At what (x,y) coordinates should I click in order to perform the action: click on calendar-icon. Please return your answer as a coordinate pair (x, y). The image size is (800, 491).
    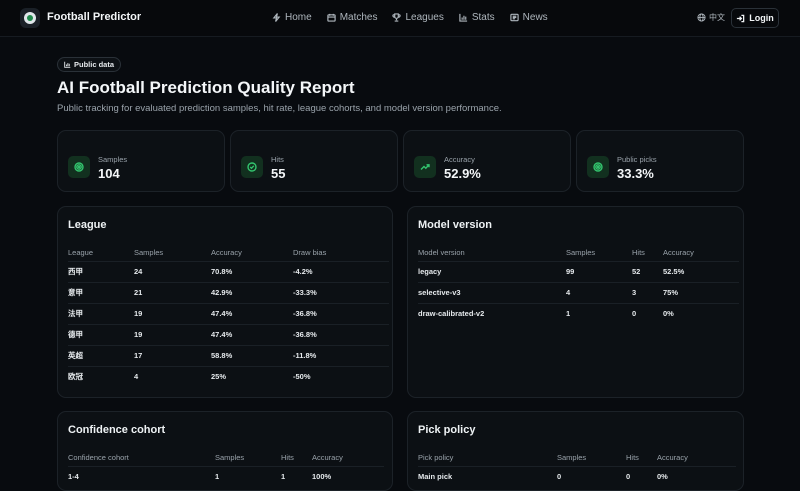
    Looking at the image, I should click on (331, 17).